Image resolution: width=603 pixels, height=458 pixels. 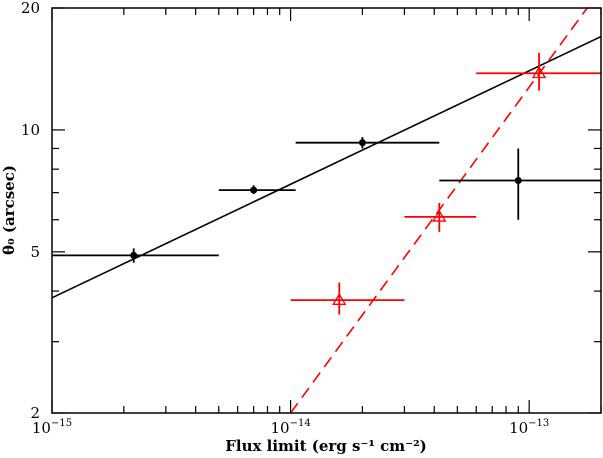 I want to click on x-tick-labels: 10−15 10−14 10−13, so click(x=290, y=427).